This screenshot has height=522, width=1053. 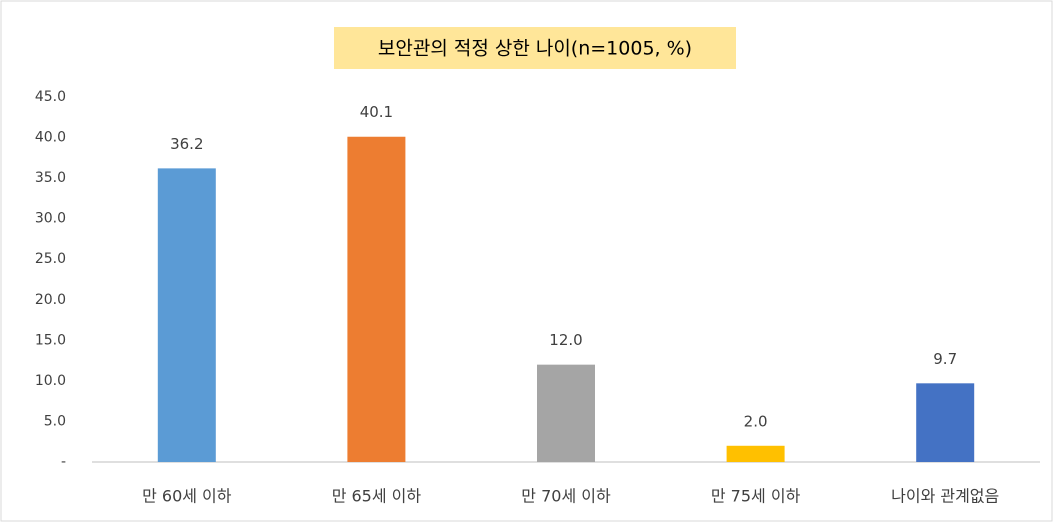 What do you see at coordinates (186, 144) in the screenshot?
I see `data-label: 36.2` at bounding box center [186, 144].